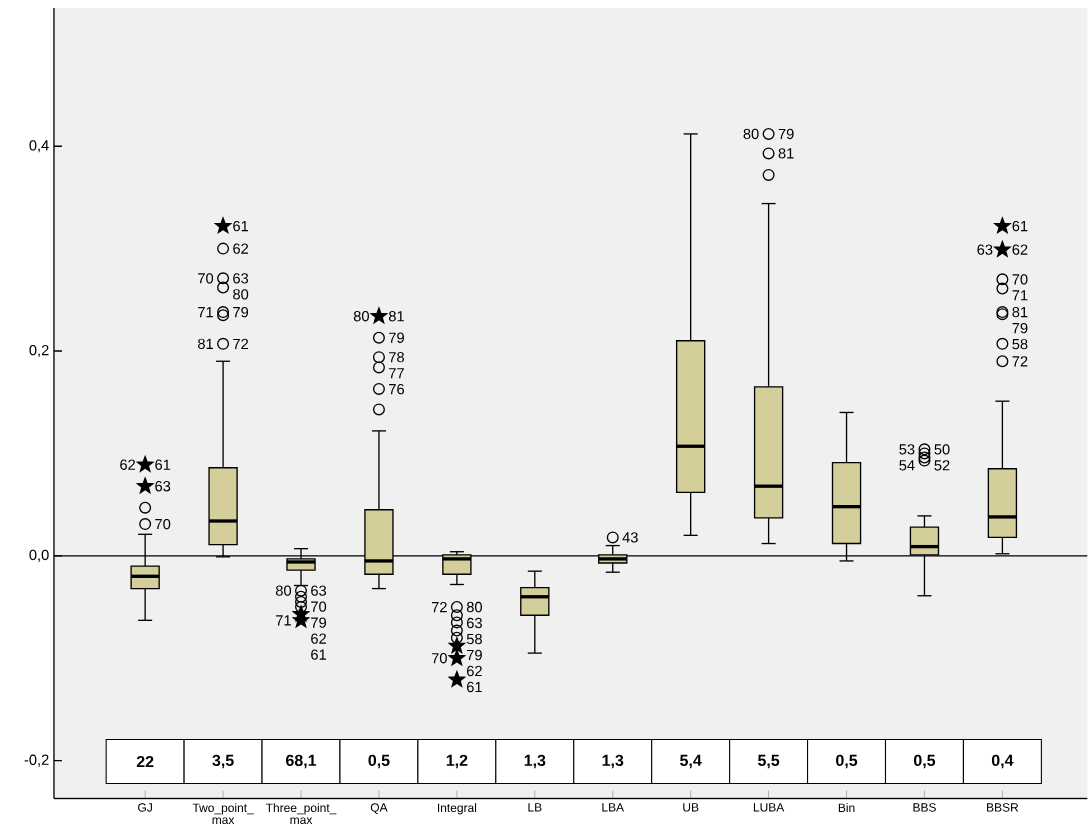 The image size is (1088, 838). What do you see at coordinates (942, 465) in the screenshot?
I see `annotation: 52` at bounding box center [942, 465].